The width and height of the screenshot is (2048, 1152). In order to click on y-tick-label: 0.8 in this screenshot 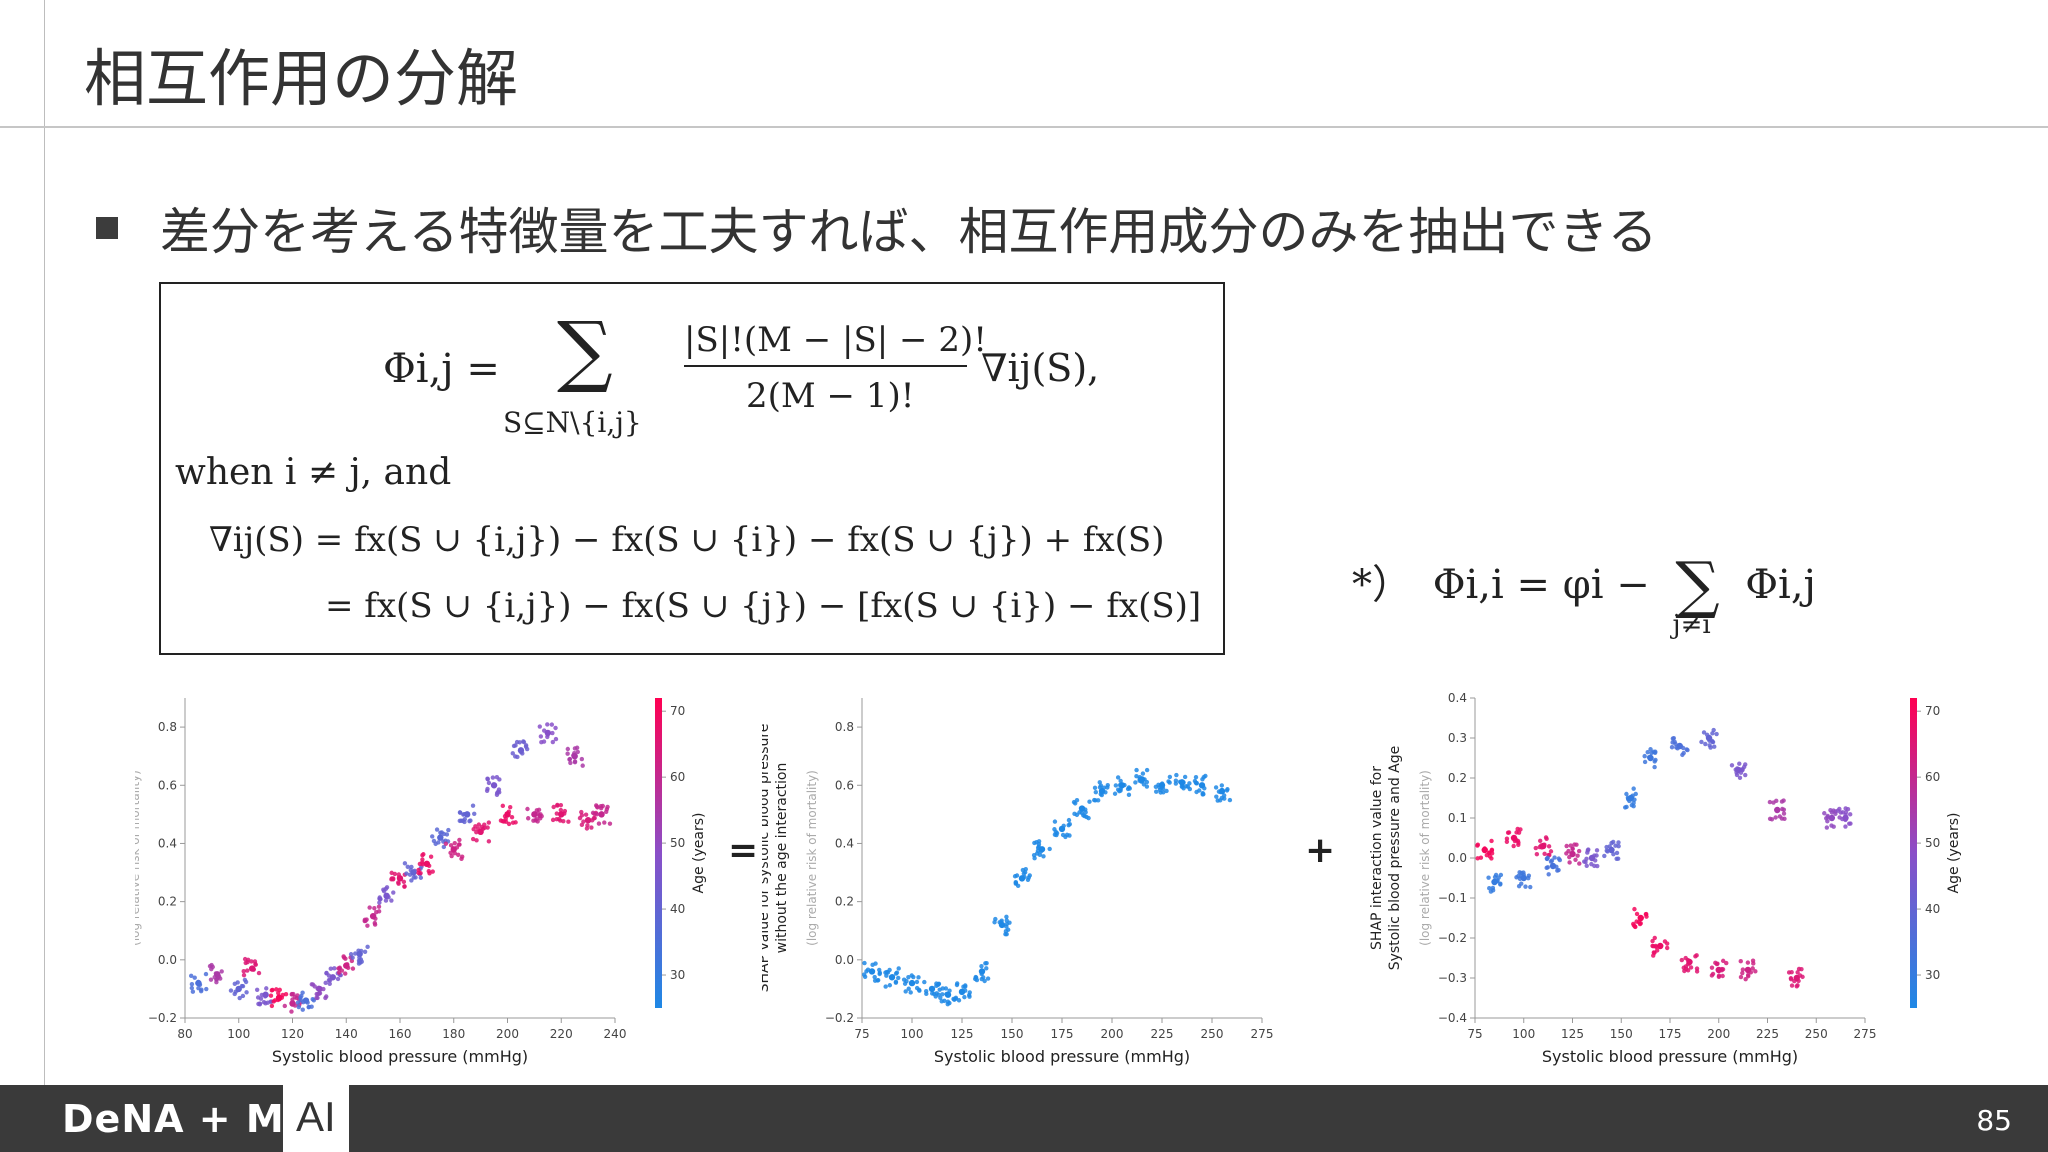, I will do `click(167, 727)`.